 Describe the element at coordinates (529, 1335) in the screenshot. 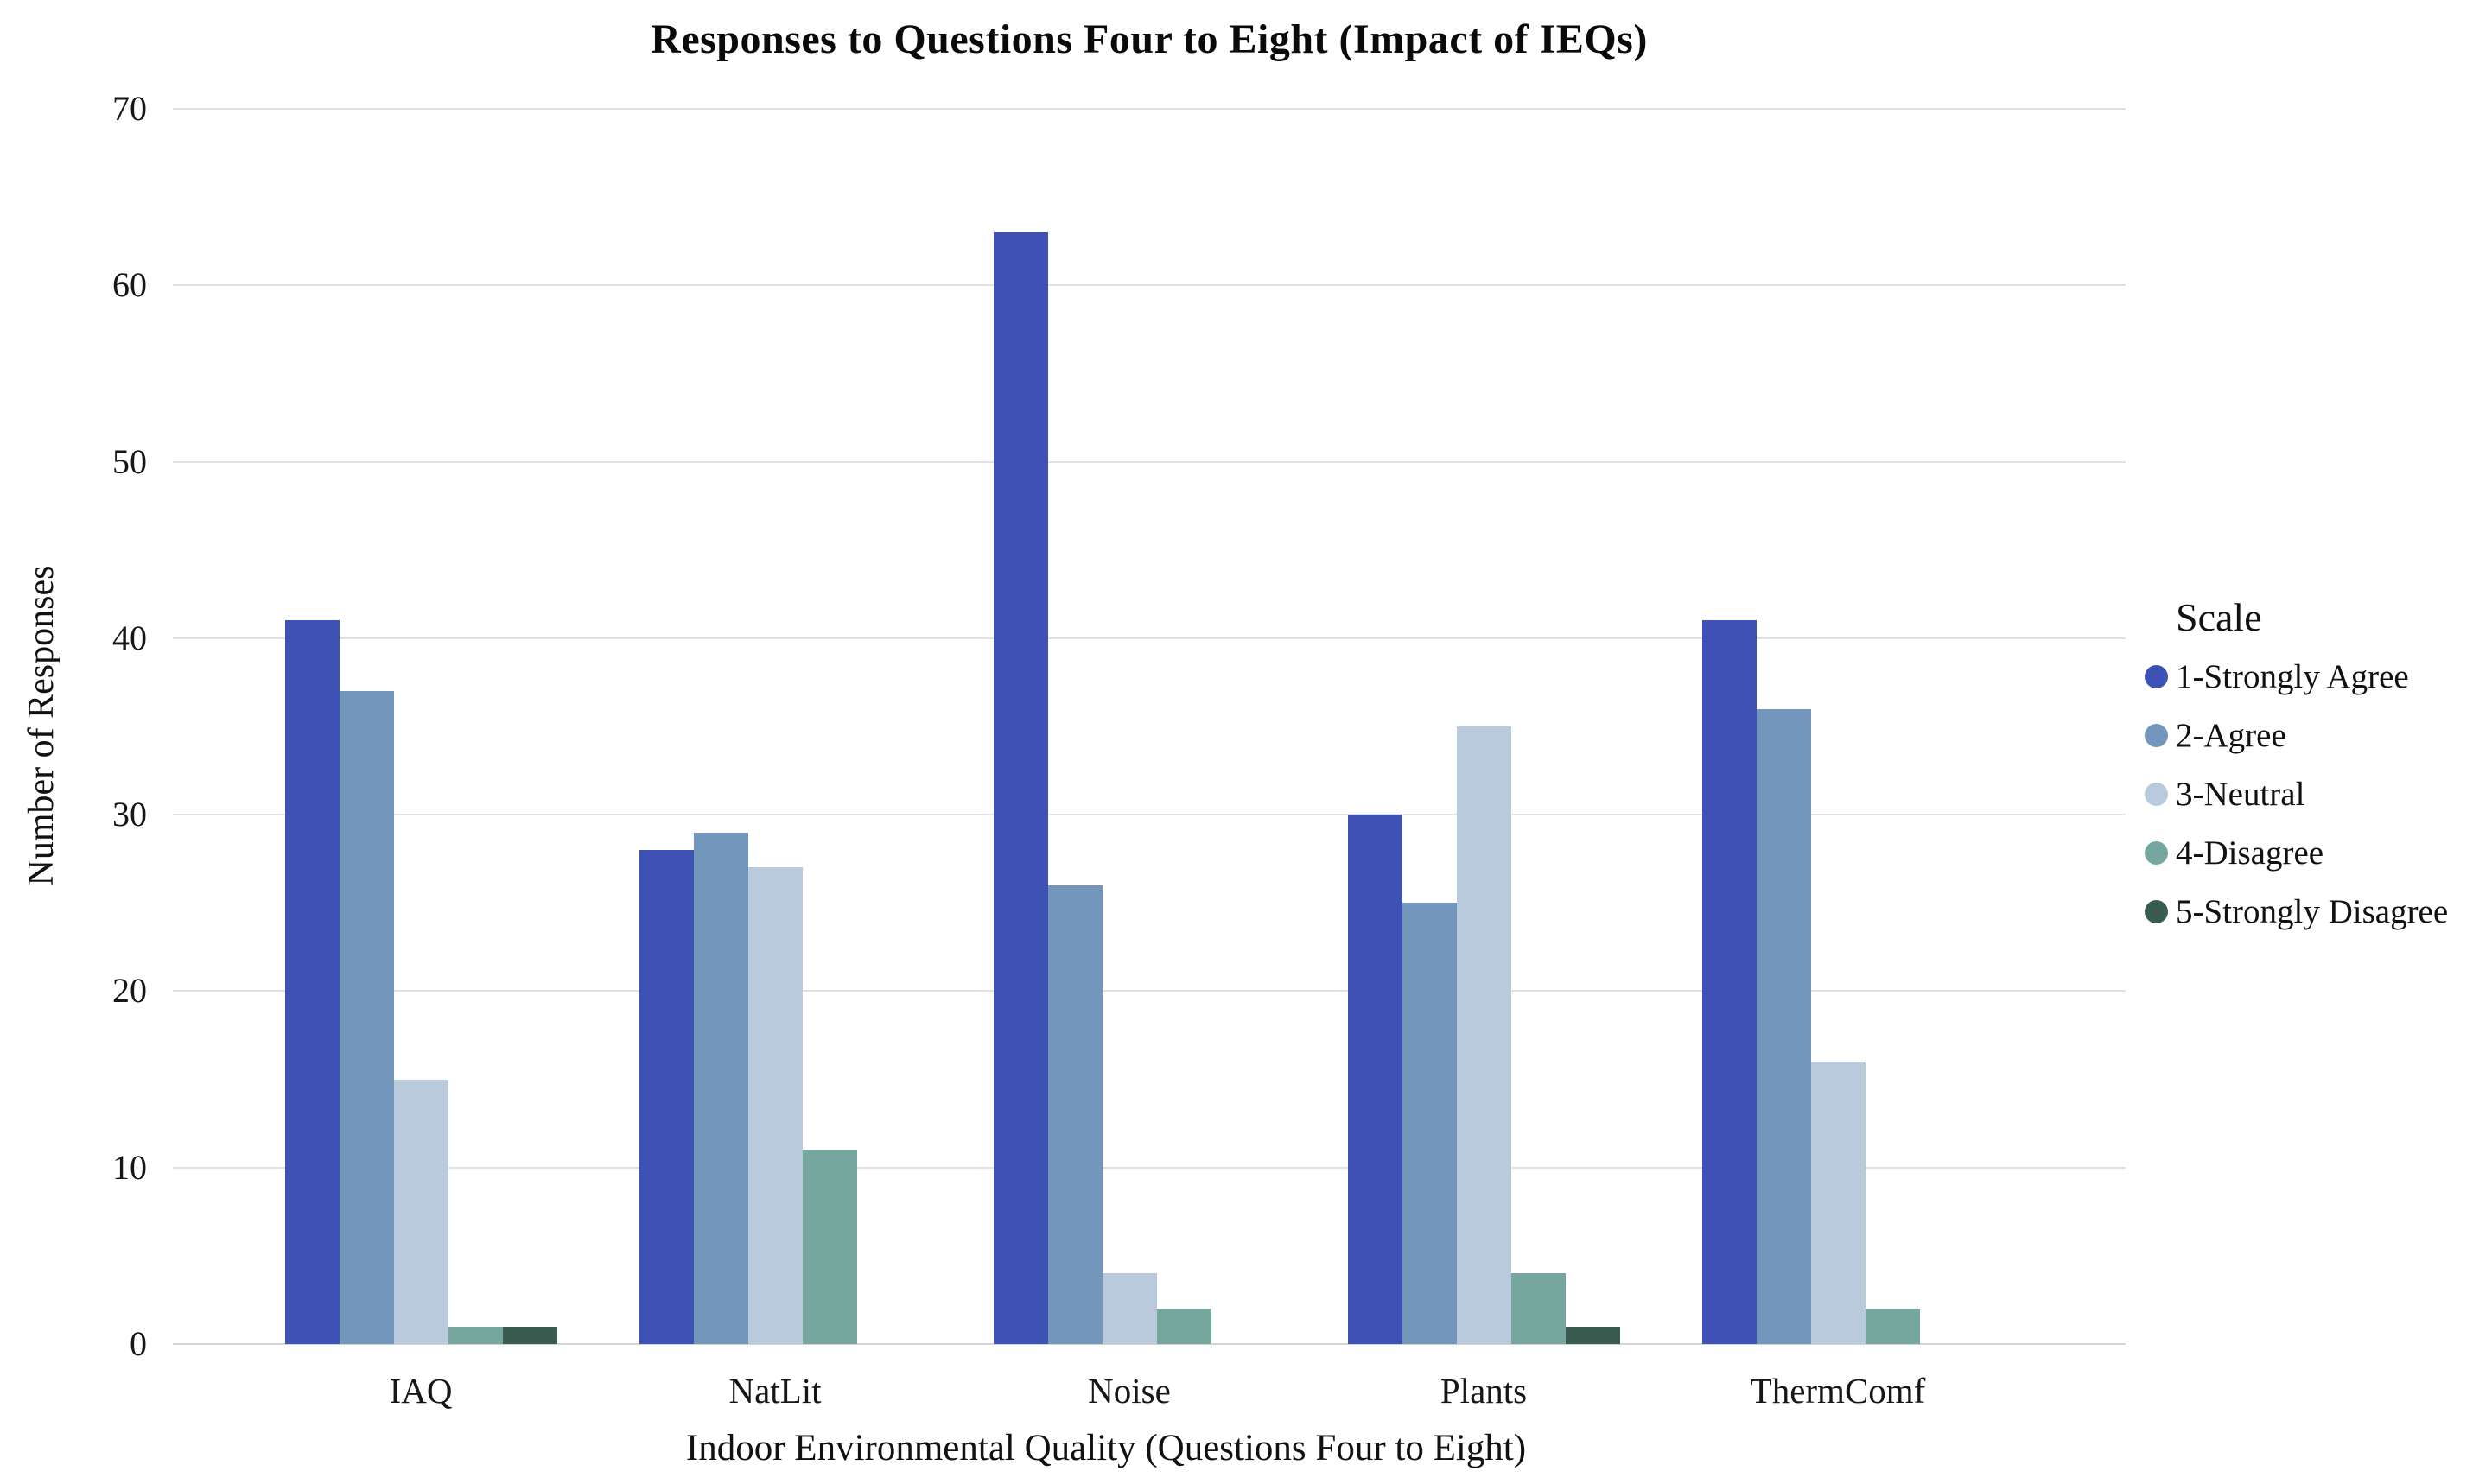

I see `bar-IAQ-series5` at that location.